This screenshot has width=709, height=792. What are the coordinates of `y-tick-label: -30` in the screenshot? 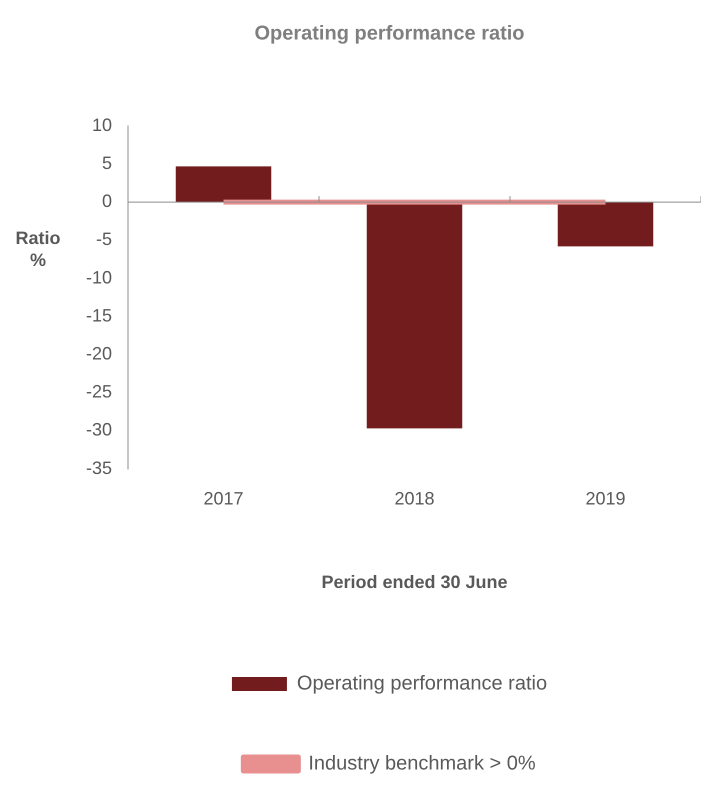 It's located at (99, 430).